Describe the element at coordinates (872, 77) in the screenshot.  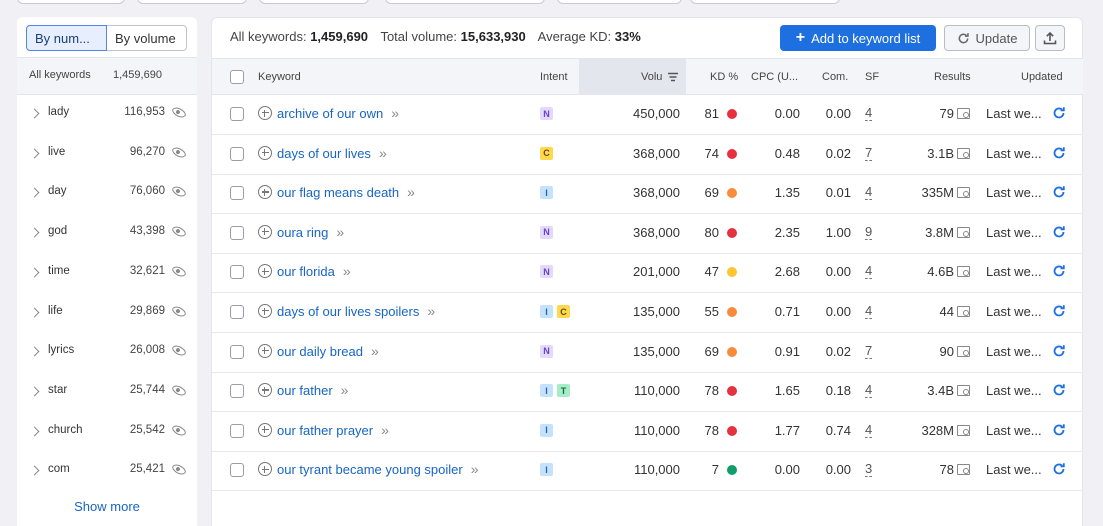
I see `col-sf: SF` at that location.